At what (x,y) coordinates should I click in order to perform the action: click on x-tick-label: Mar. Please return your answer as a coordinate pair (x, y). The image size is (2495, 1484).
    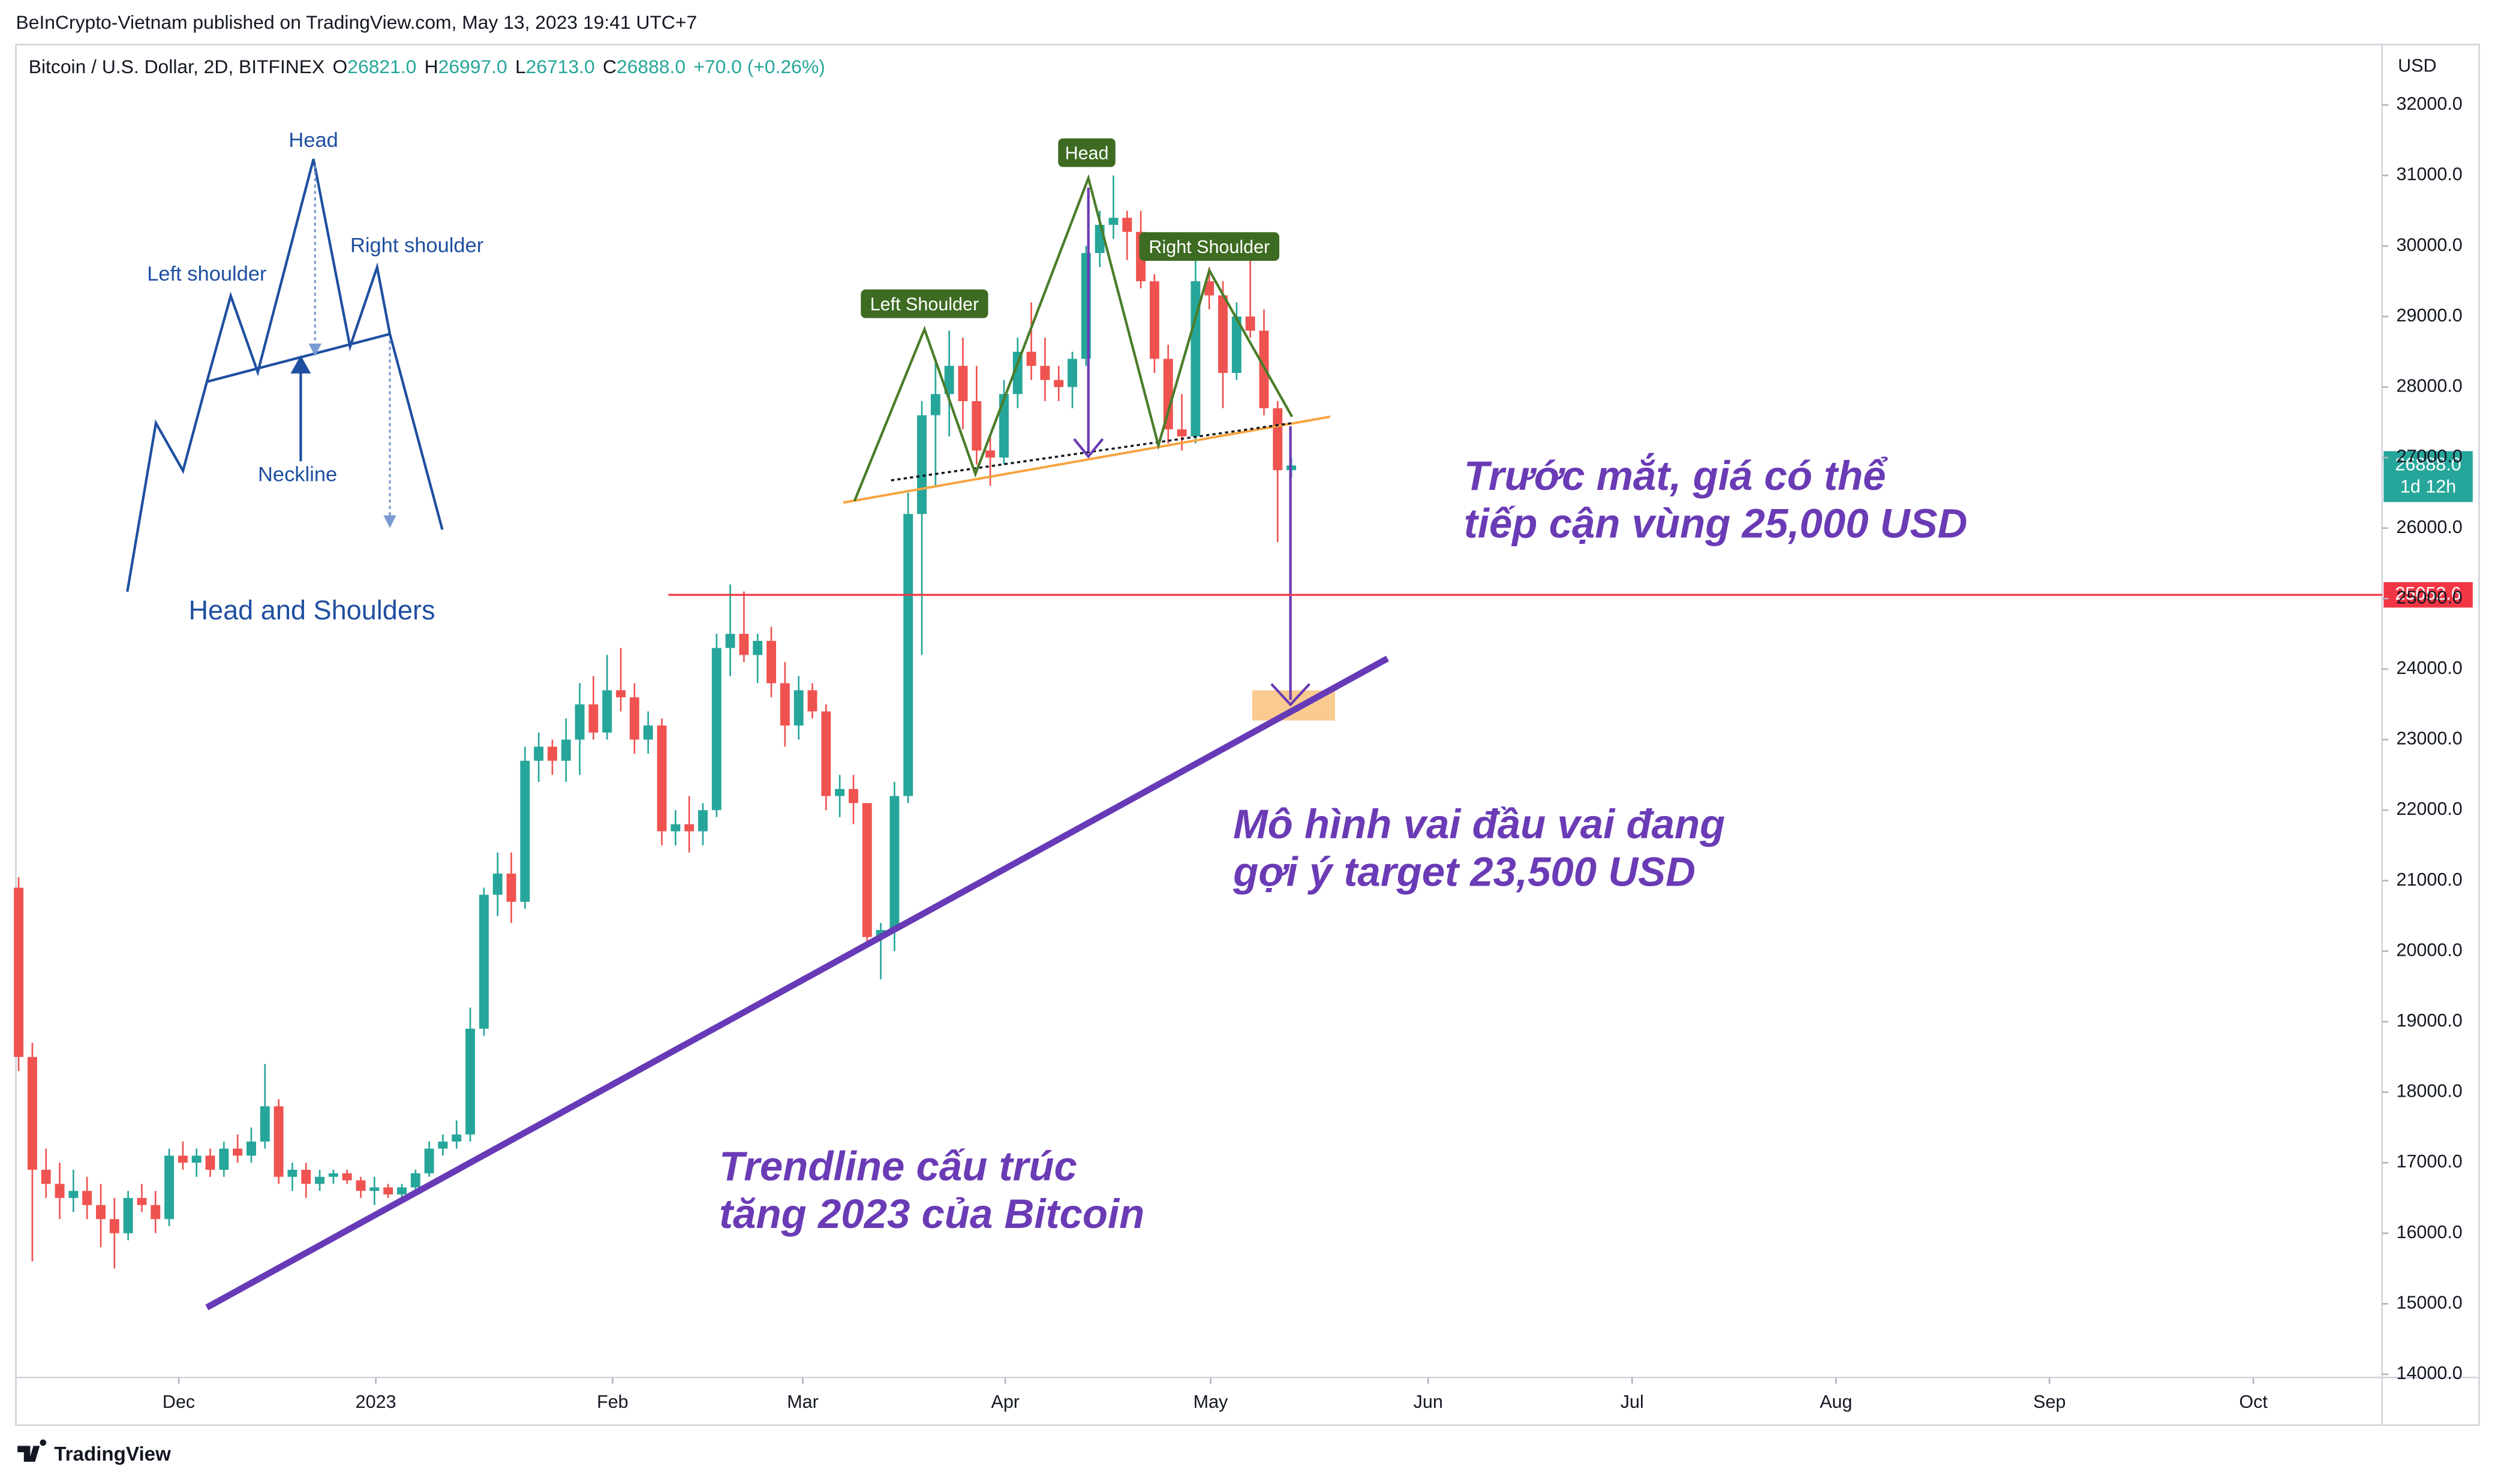
    Looking at the image, I should click on (803, 1402).